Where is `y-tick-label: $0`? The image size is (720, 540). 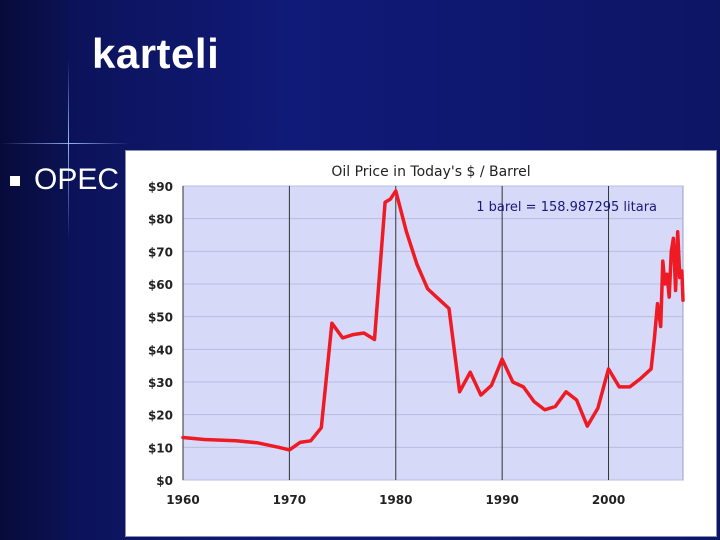
y-tick-label: $0 is located at coordinates (164, 481).